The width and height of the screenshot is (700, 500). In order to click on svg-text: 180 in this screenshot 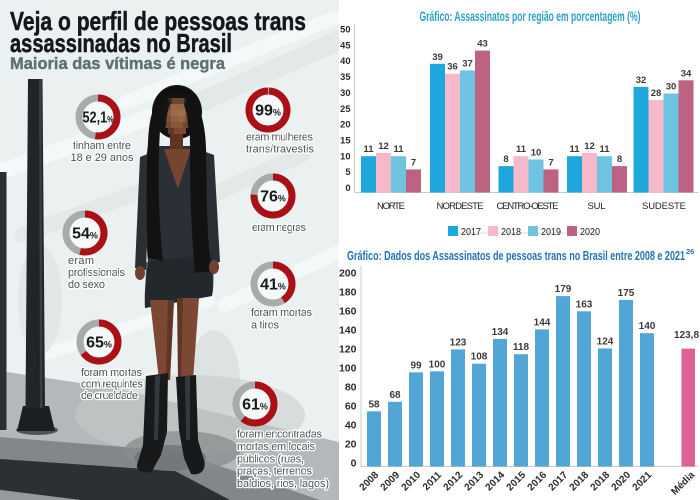, I will do `click(348, 293)`.